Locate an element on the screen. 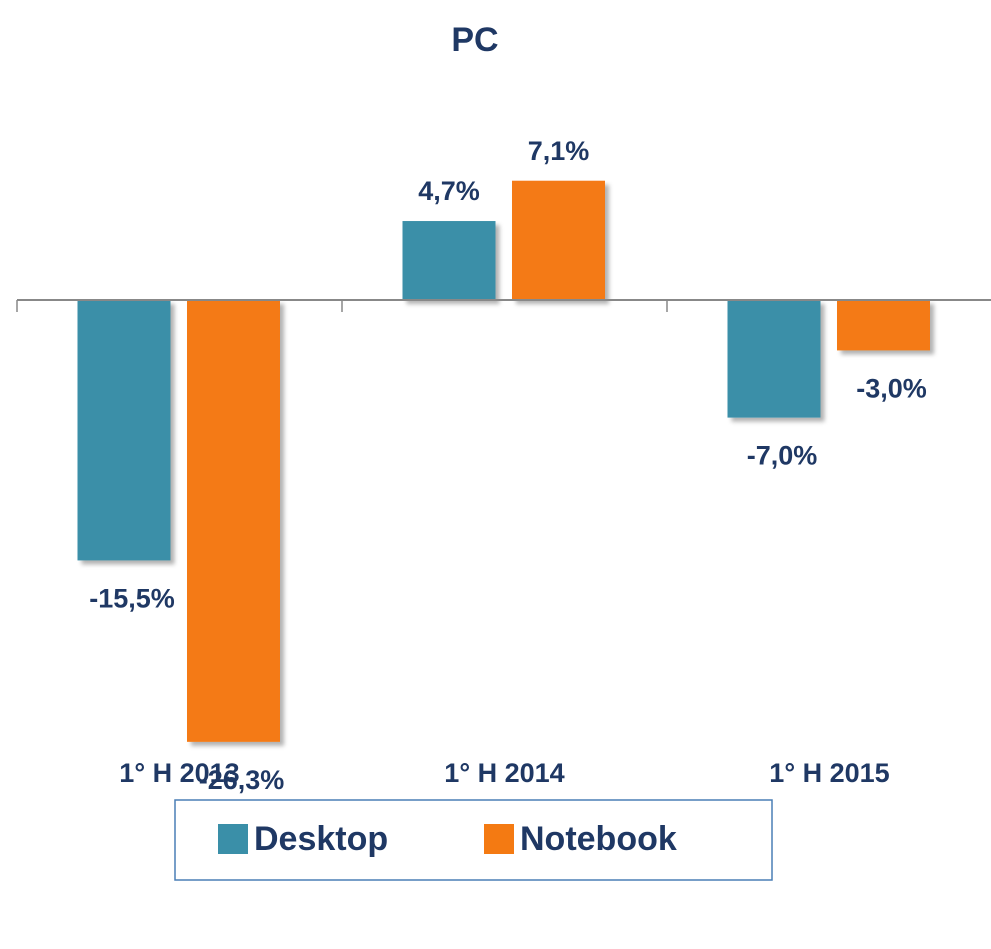  data-label: -3,0% is located at coordinates (891, 389).